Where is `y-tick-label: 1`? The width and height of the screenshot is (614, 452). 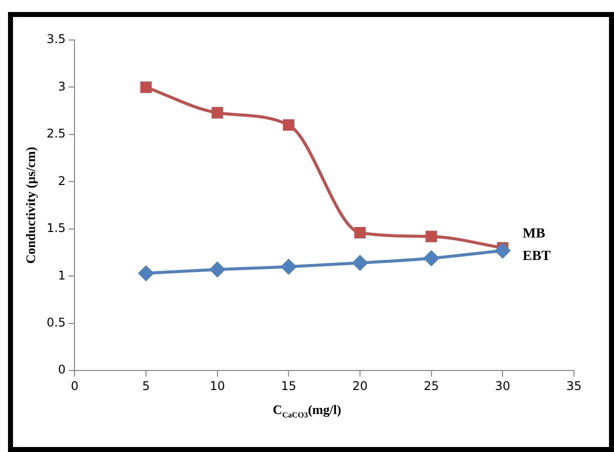 y-tick-label: 1 is located at coordinates (62, 275).